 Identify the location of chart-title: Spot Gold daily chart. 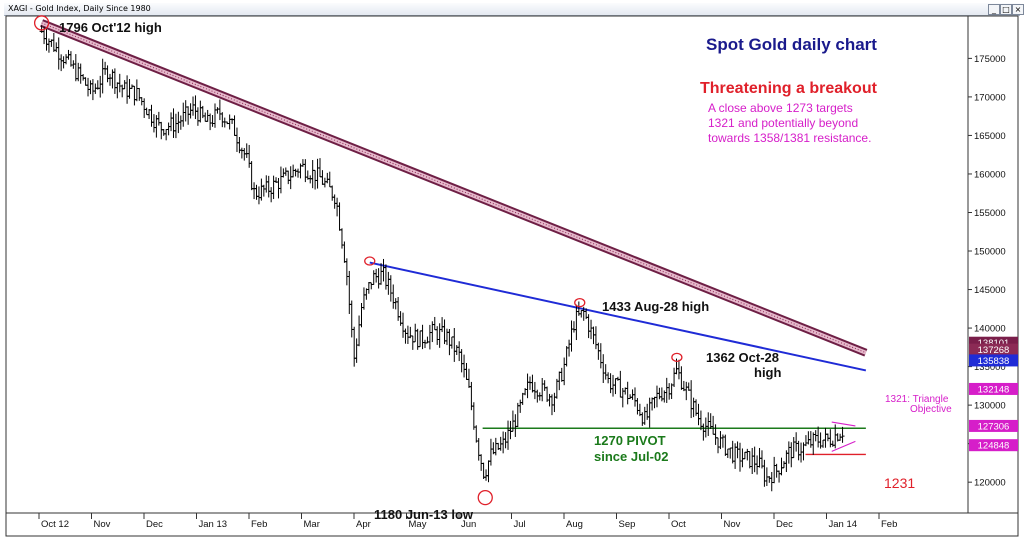
(791, 44).